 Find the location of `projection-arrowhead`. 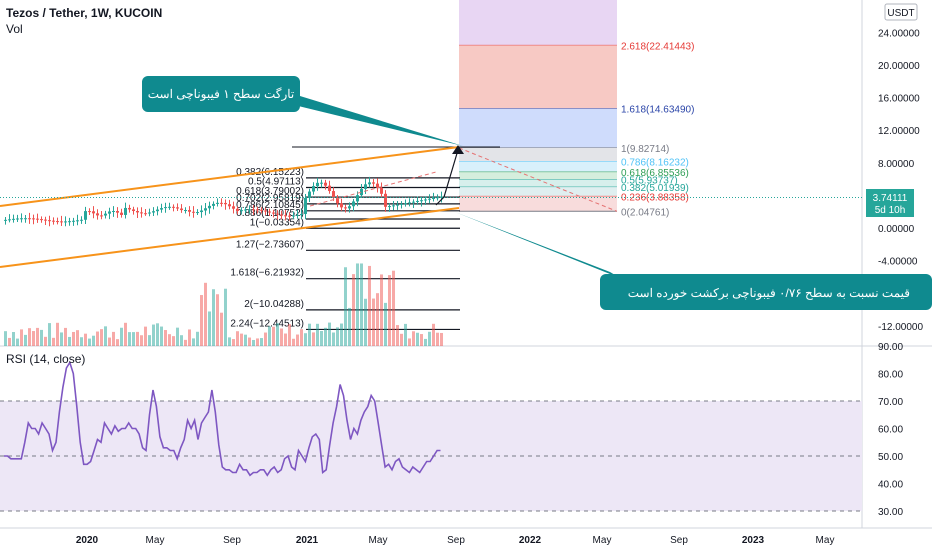

projection-arrowhead is located at coordinates (458, 149).